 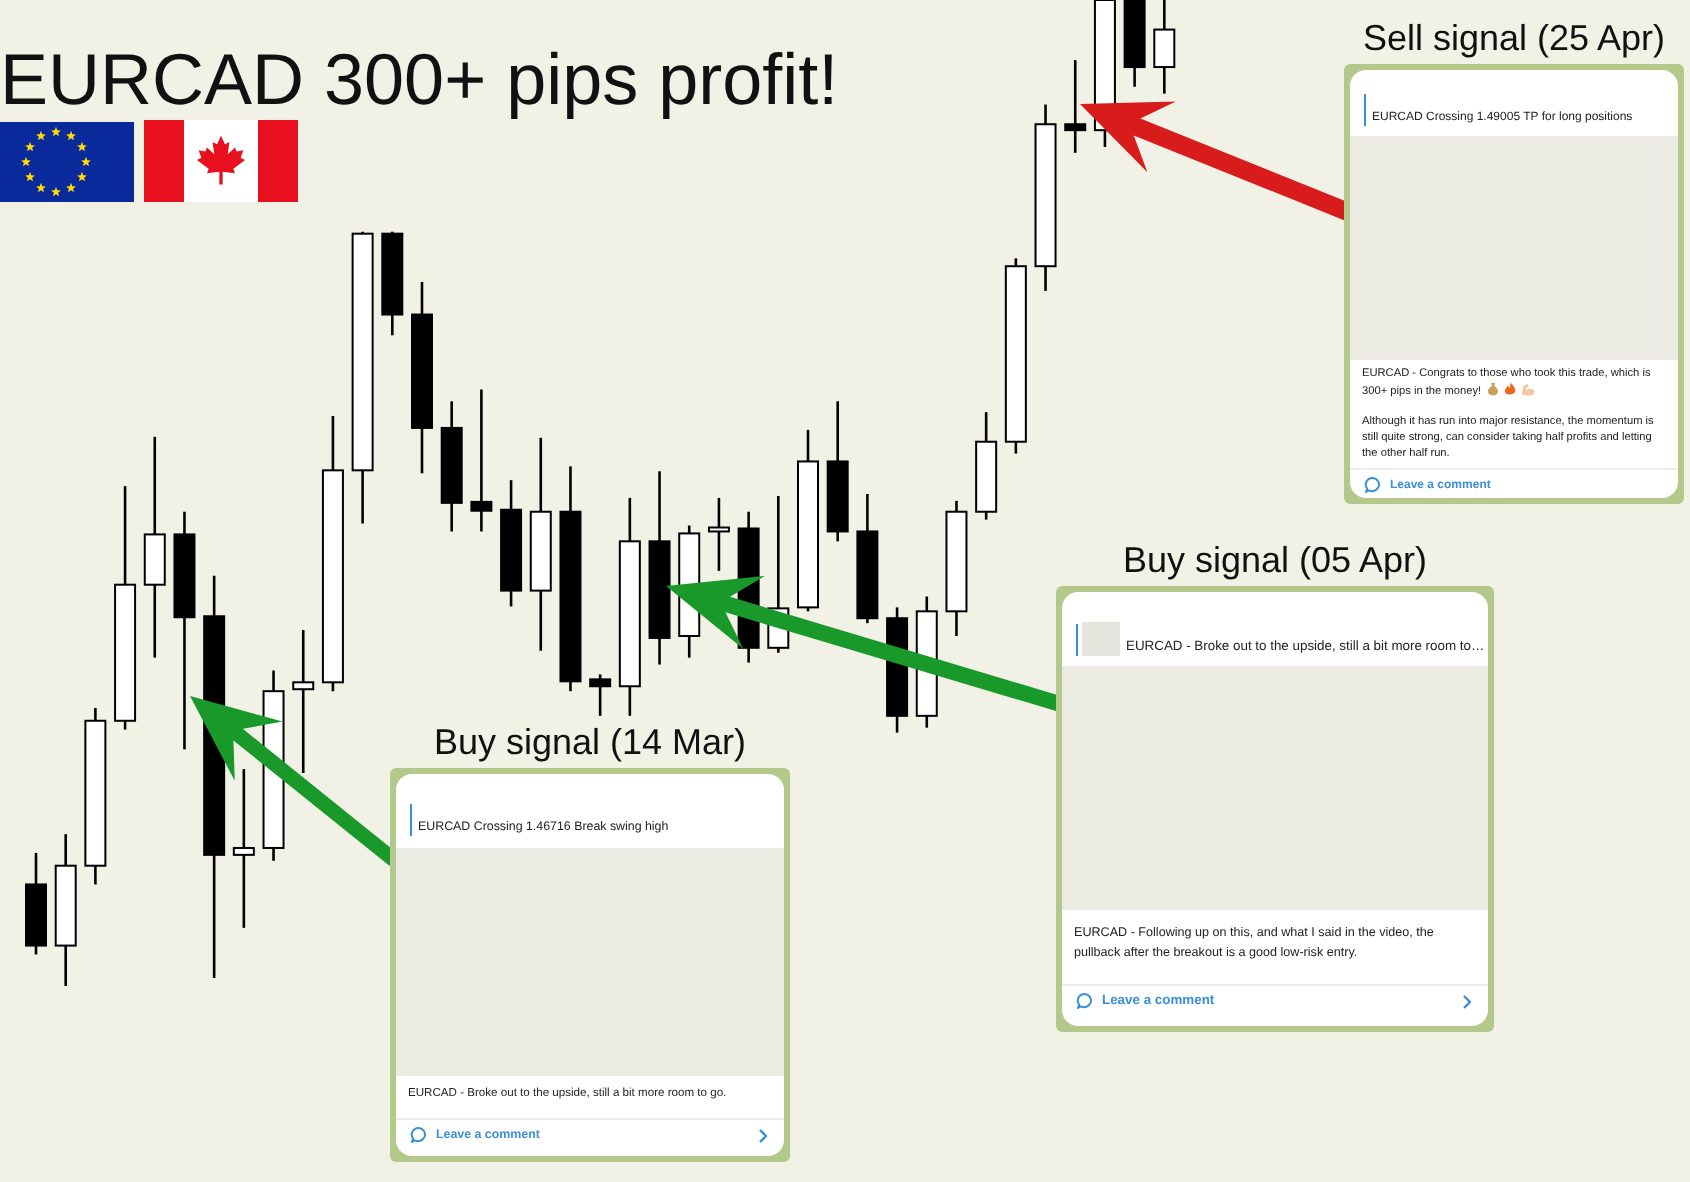 What do you see at coordinates (590, 742) in the screenshot?
I see `annotation: Buy signal (14 Mar)` at bounding box center [590, 742].